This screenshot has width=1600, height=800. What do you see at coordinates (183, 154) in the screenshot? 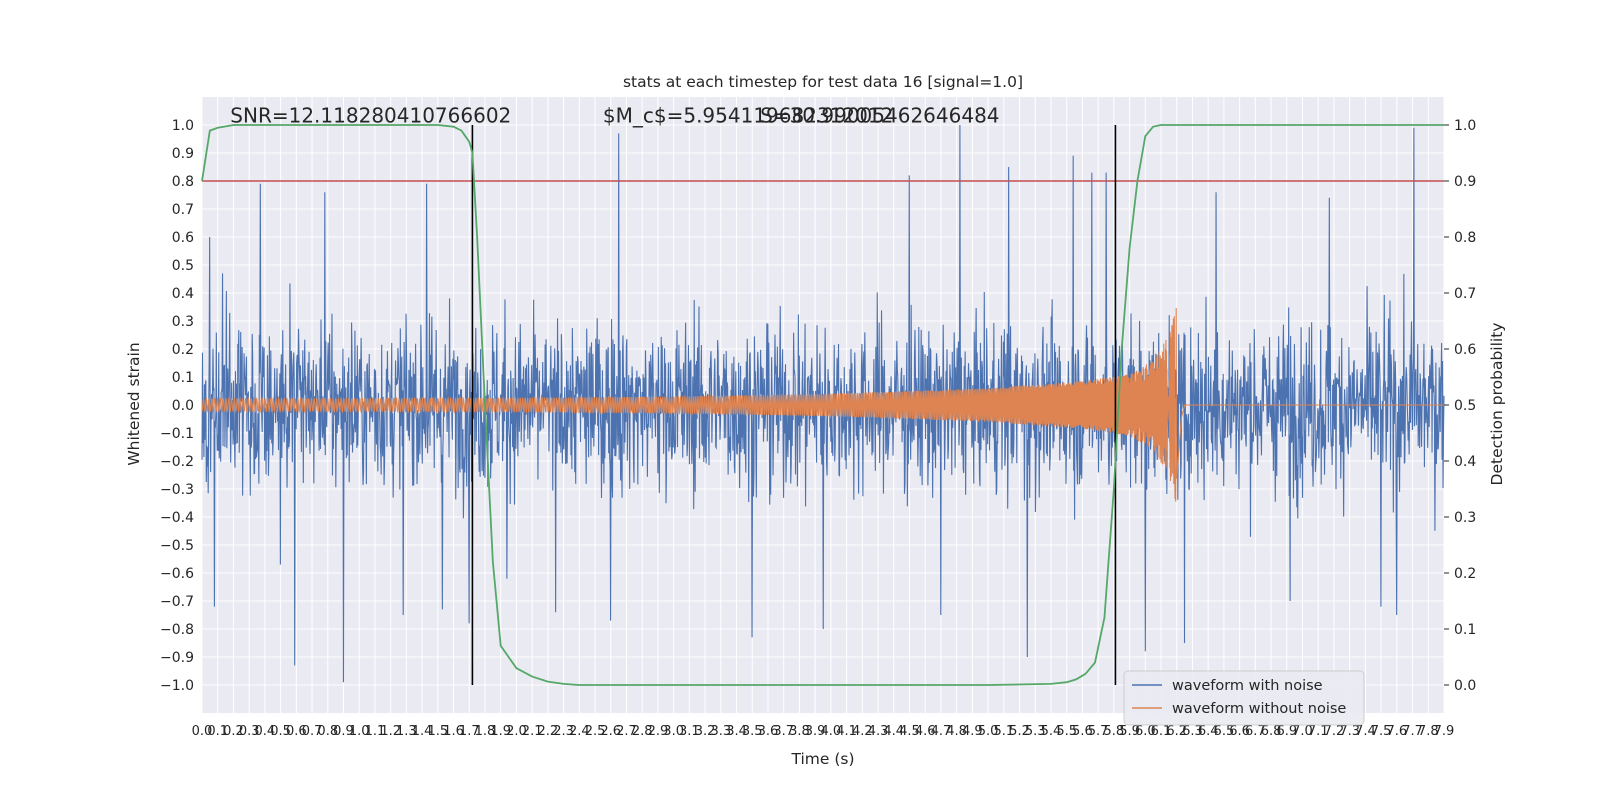
I see `y-tick-label: 0.9` at bounding box center [183, 154].